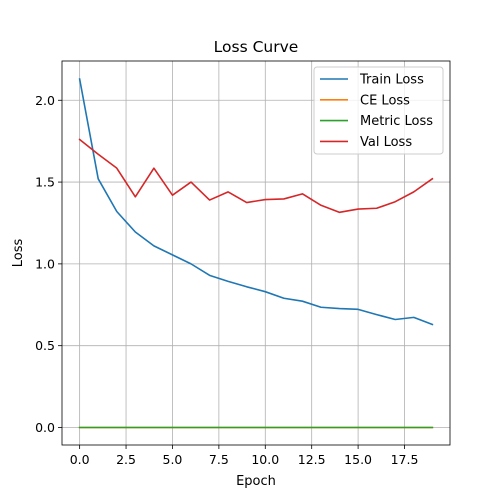 The width and height of the screenshot is (500, 500). I want to click on x-axis-ticks: 0.0 2.5 5.0 7.5 10.0 12.5 15.0 17.5, so click(244, 456).